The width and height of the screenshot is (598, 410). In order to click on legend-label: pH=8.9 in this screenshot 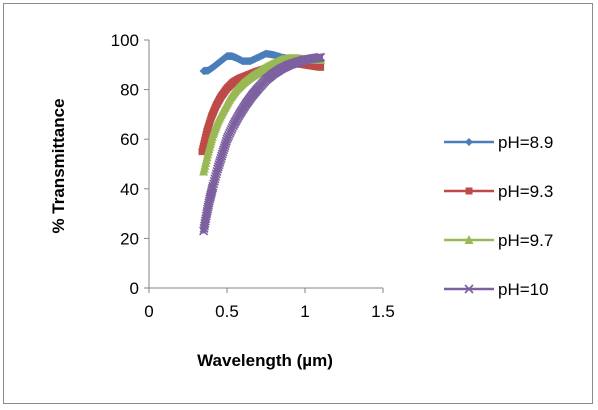, I will do `click(525, 142)`.